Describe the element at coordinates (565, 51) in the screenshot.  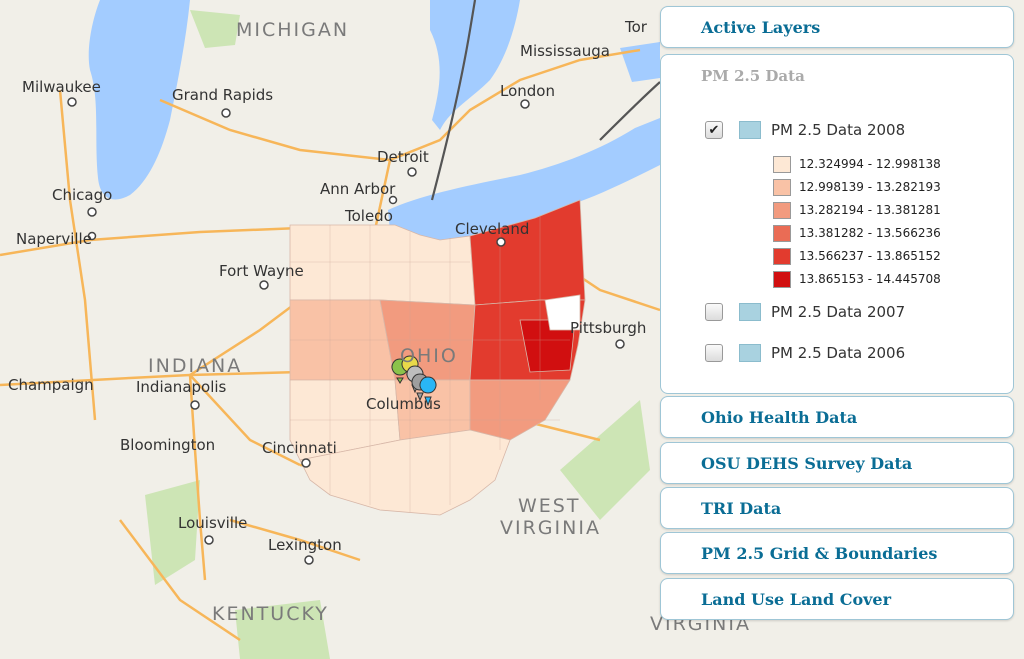
I see `place-label: Mississauga` at that location.